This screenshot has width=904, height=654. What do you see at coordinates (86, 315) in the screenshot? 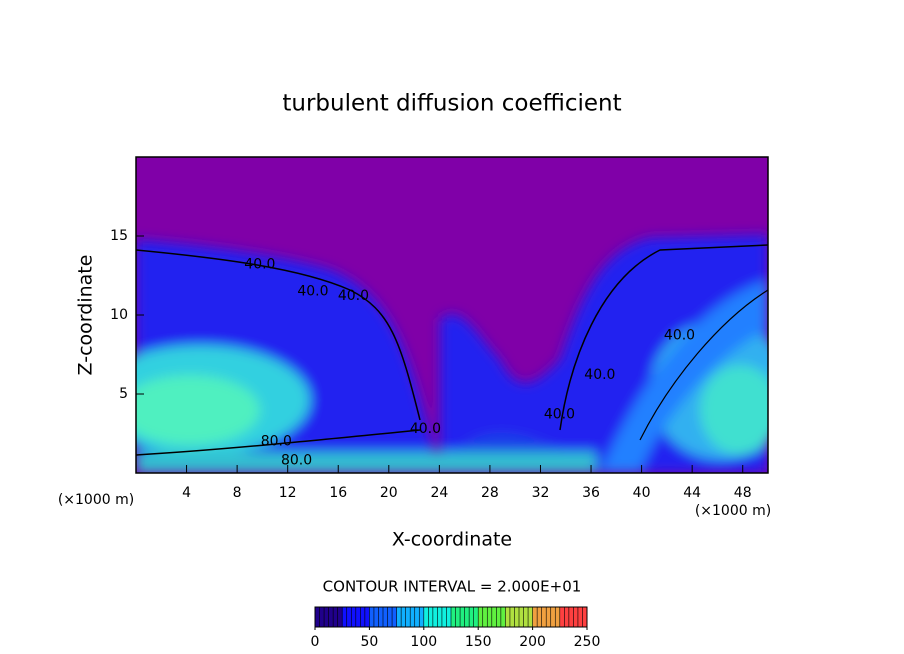
I see `y-axis-label: Z-coordinate` at bounding box center [86, 315].